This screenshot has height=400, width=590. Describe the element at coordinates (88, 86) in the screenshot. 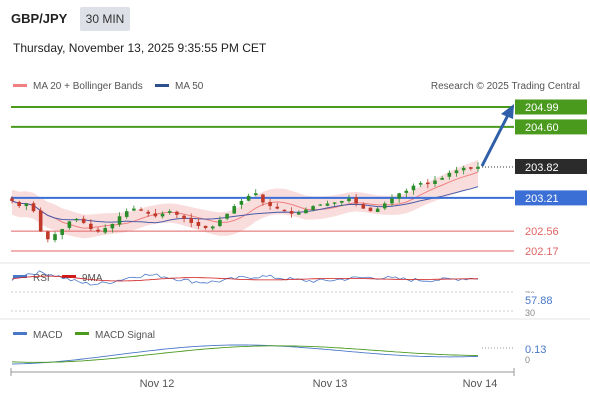

I see `ma20-legend-label: MA 20 + Bollinger Bands` at that location.